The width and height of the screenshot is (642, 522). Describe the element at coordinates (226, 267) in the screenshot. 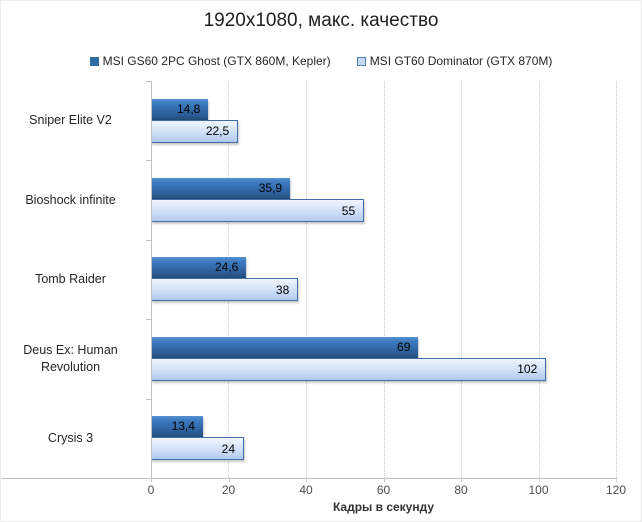

I see `bar-value-label: 24,6` at that location.